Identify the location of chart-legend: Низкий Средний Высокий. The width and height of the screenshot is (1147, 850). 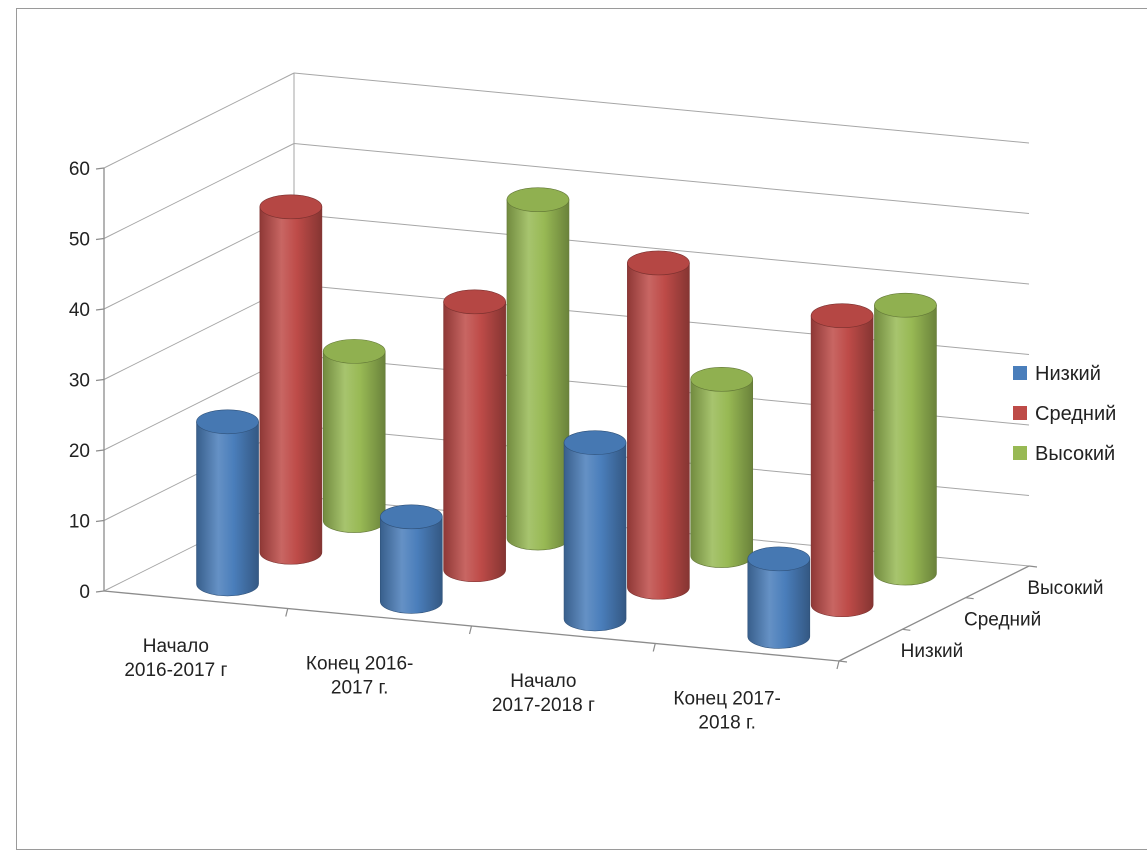
(1064, 414).